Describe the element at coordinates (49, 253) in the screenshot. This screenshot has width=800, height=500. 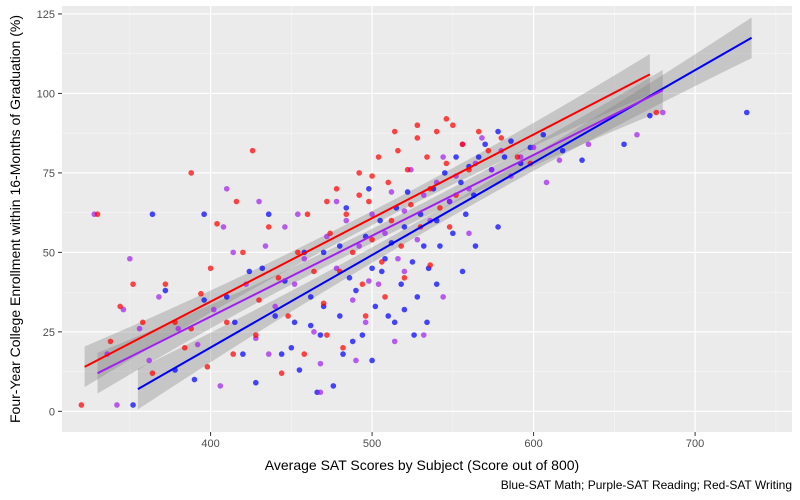
I see `y-tick-label: 50` at that location.